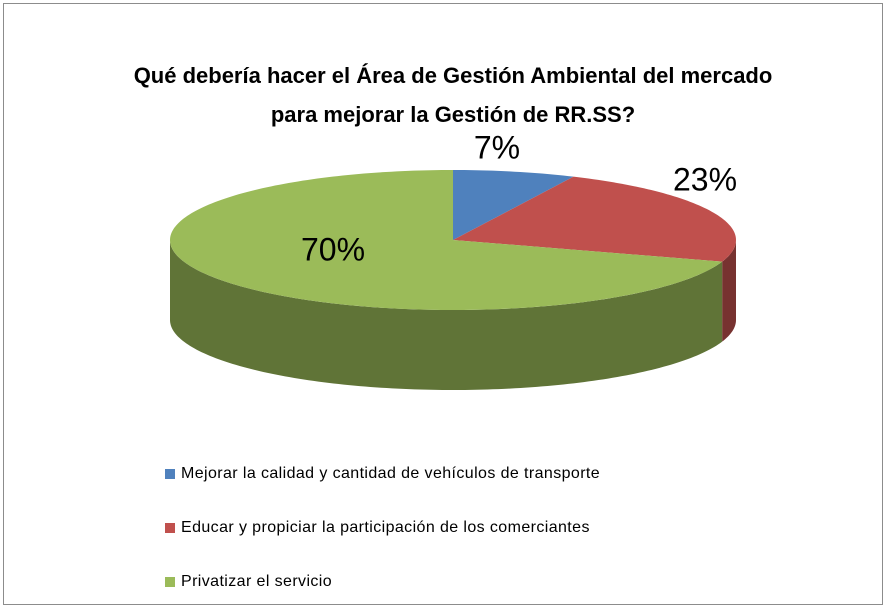  What do you see at coordinates (333, 249) in the screenshot?
I see `value-label: 70%` at bounding box center [333, 249].